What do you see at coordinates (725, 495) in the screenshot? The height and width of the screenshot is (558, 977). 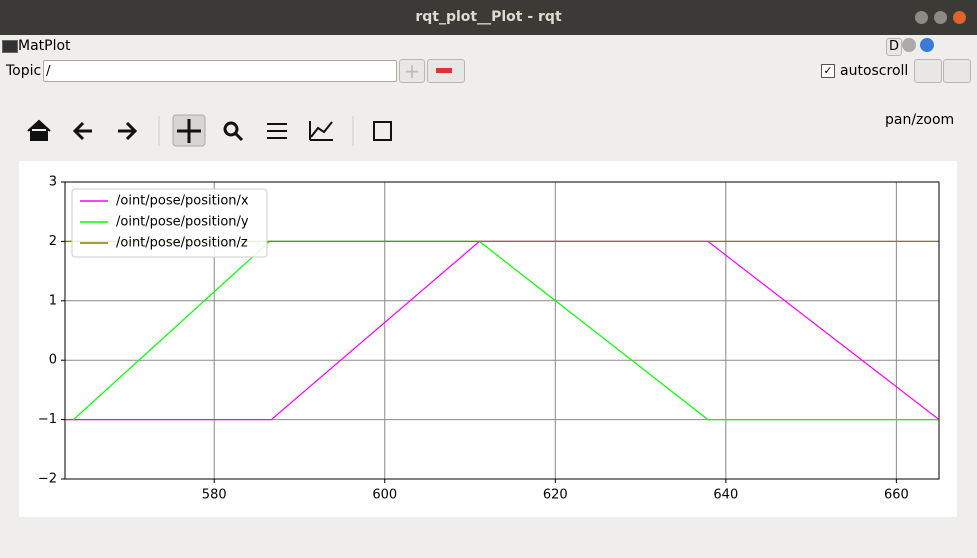 I see `x-tick-label: 640` at bounding box center [725, 495].